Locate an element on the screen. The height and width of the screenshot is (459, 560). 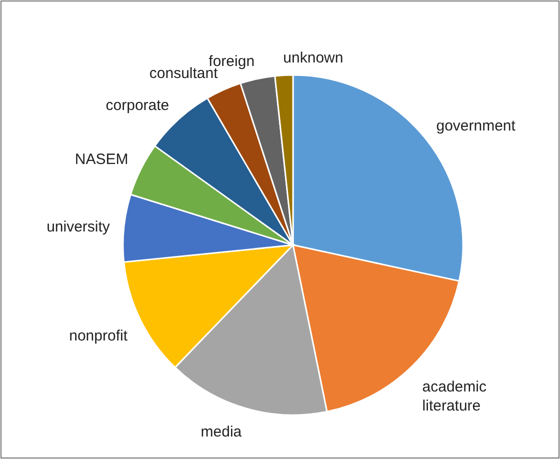
slice-label: academic literature is located at coordinates (454, 396).